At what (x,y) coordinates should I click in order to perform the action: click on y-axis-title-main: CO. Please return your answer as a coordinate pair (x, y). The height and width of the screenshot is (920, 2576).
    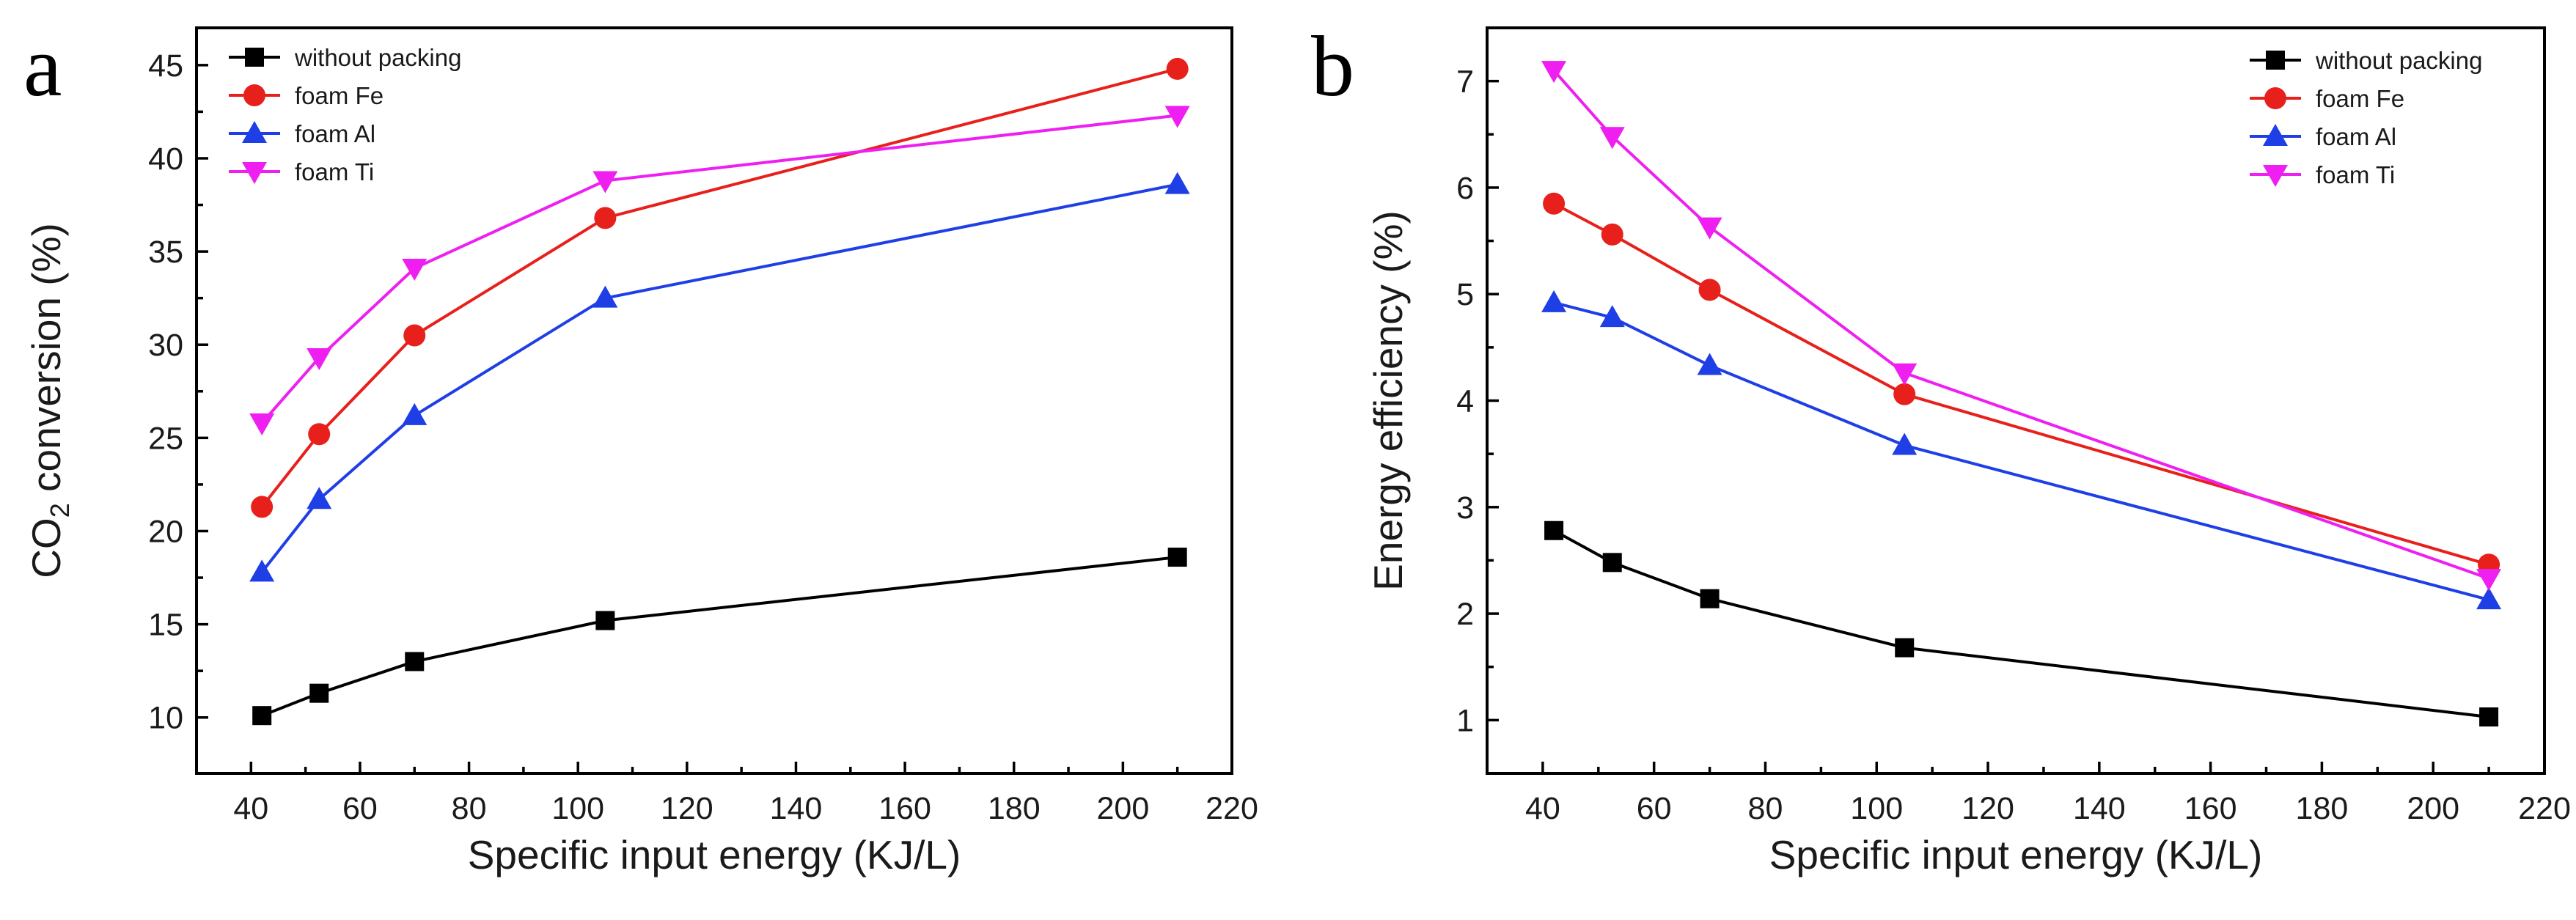
    Looking at the image, I should click on (46, 548).